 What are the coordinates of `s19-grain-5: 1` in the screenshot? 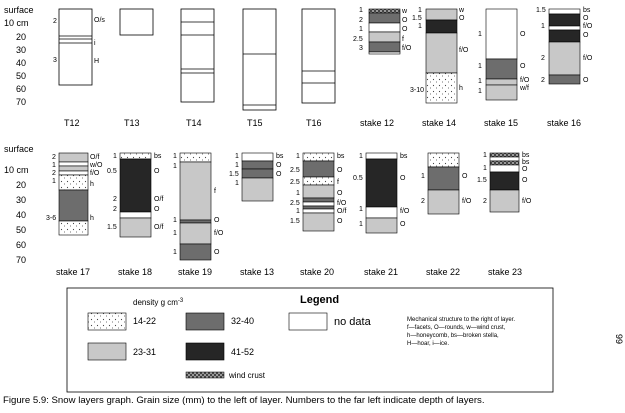 It's located at (175, 252).